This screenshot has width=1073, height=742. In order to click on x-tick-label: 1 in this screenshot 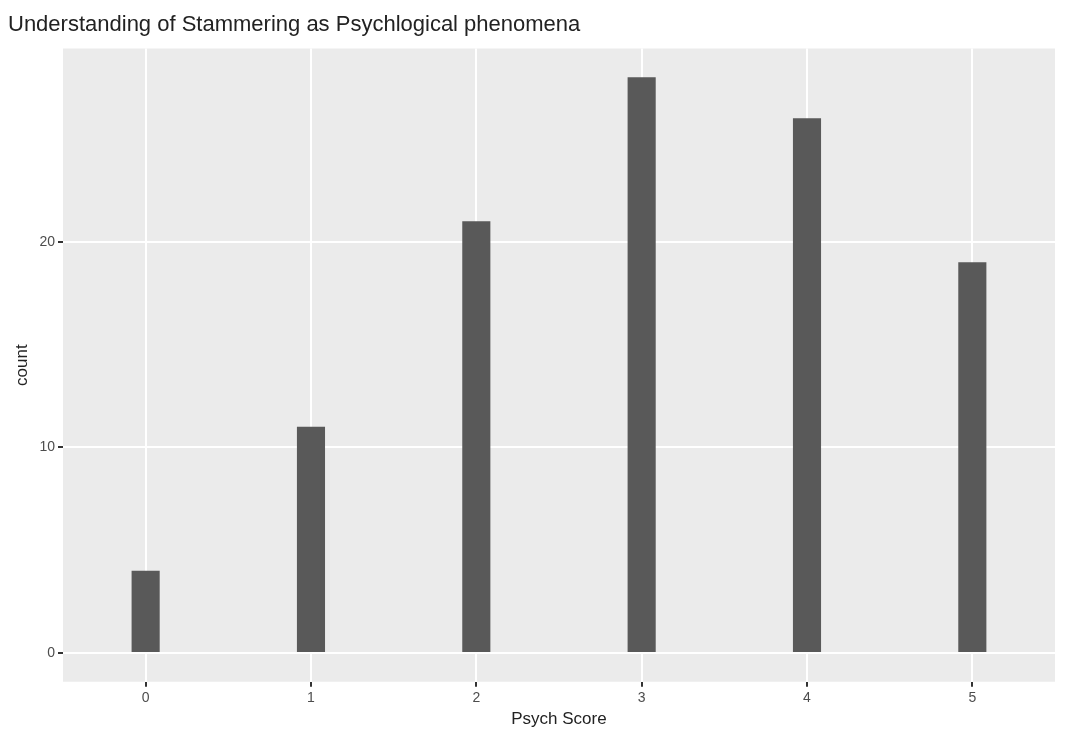, I will do `click(311, 697)`.